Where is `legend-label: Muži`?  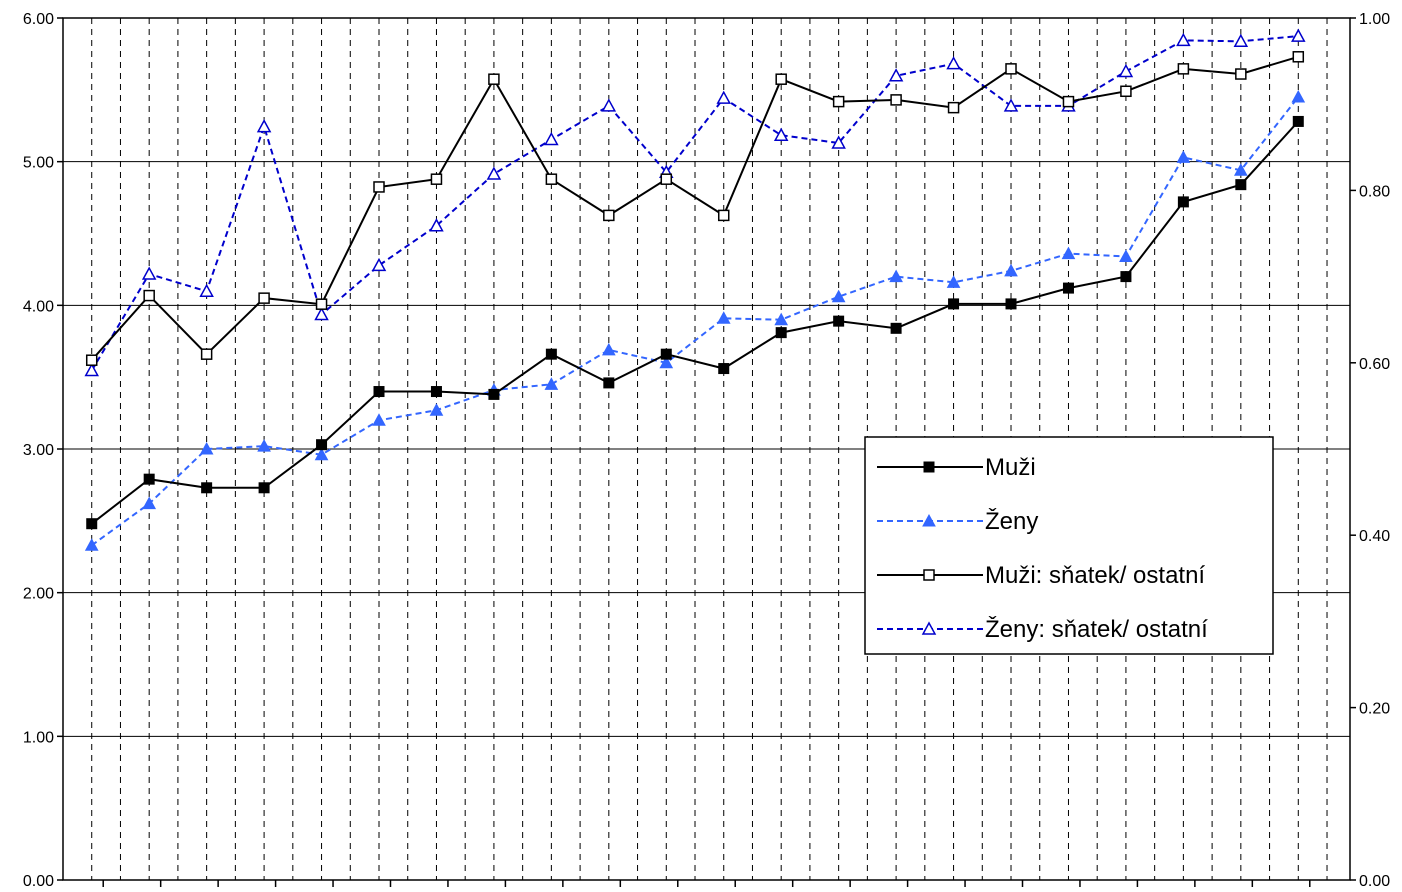 legend-label: Muži is located at coordinates (1010, 467).